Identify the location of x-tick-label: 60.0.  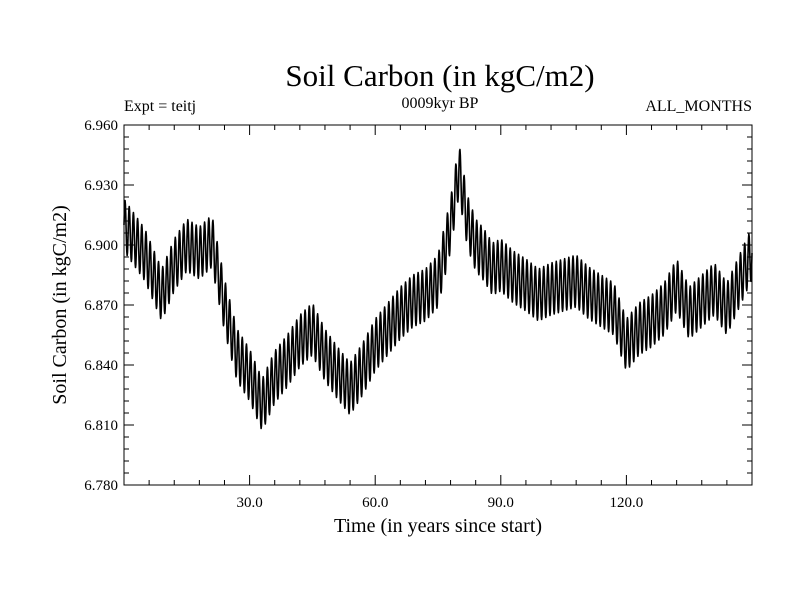
(375, 503).